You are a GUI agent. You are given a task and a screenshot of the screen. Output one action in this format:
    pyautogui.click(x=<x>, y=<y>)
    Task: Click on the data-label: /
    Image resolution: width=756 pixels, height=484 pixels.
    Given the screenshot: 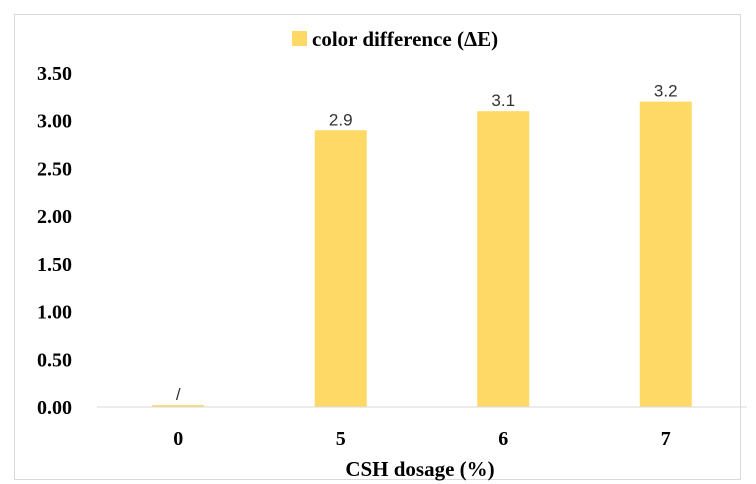 What is the action you would take?
    pyautogui.click(x=178, y=394)
    